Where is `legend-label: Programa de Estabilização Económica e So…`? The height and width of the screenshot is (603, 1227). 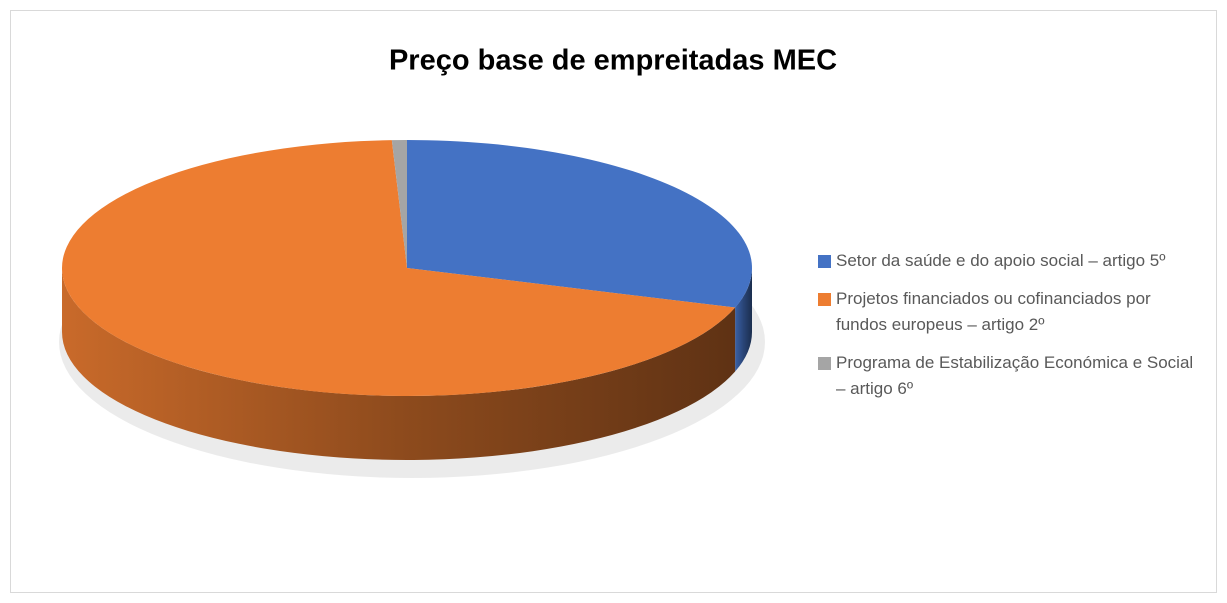 legend-label: Programa de Estabilização Económica e So… is located at coordinates (1015, 375).